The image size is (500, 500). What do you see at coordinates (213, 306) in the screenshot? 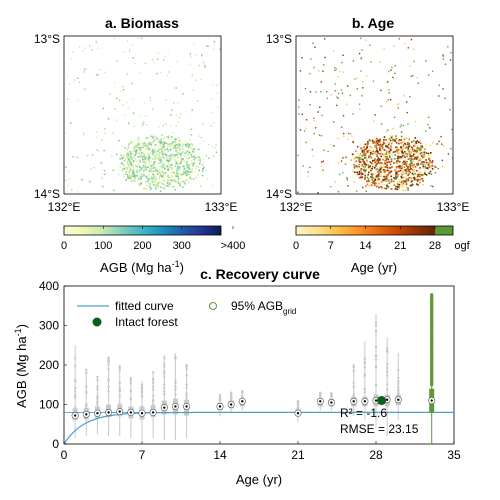
I see `legend-agb-grid-swatch` at bounding box center [213, 306].